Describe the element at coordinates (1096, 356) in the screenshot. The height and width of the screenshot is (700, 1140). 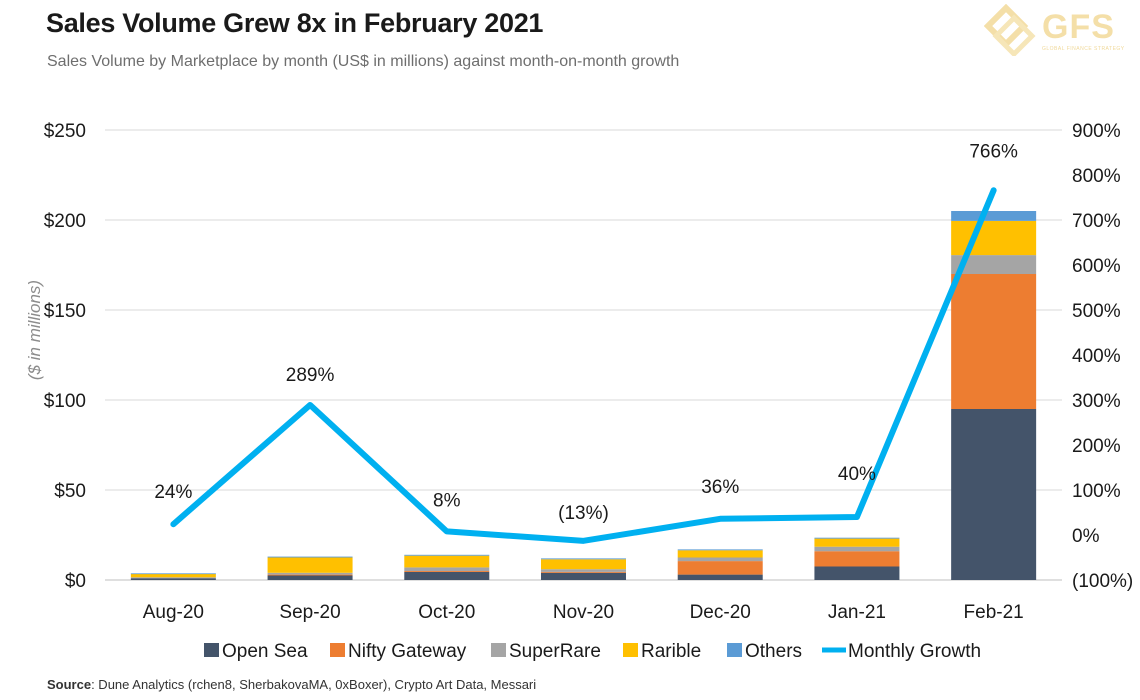
I see `y2-tick-label: 400%` at that location.